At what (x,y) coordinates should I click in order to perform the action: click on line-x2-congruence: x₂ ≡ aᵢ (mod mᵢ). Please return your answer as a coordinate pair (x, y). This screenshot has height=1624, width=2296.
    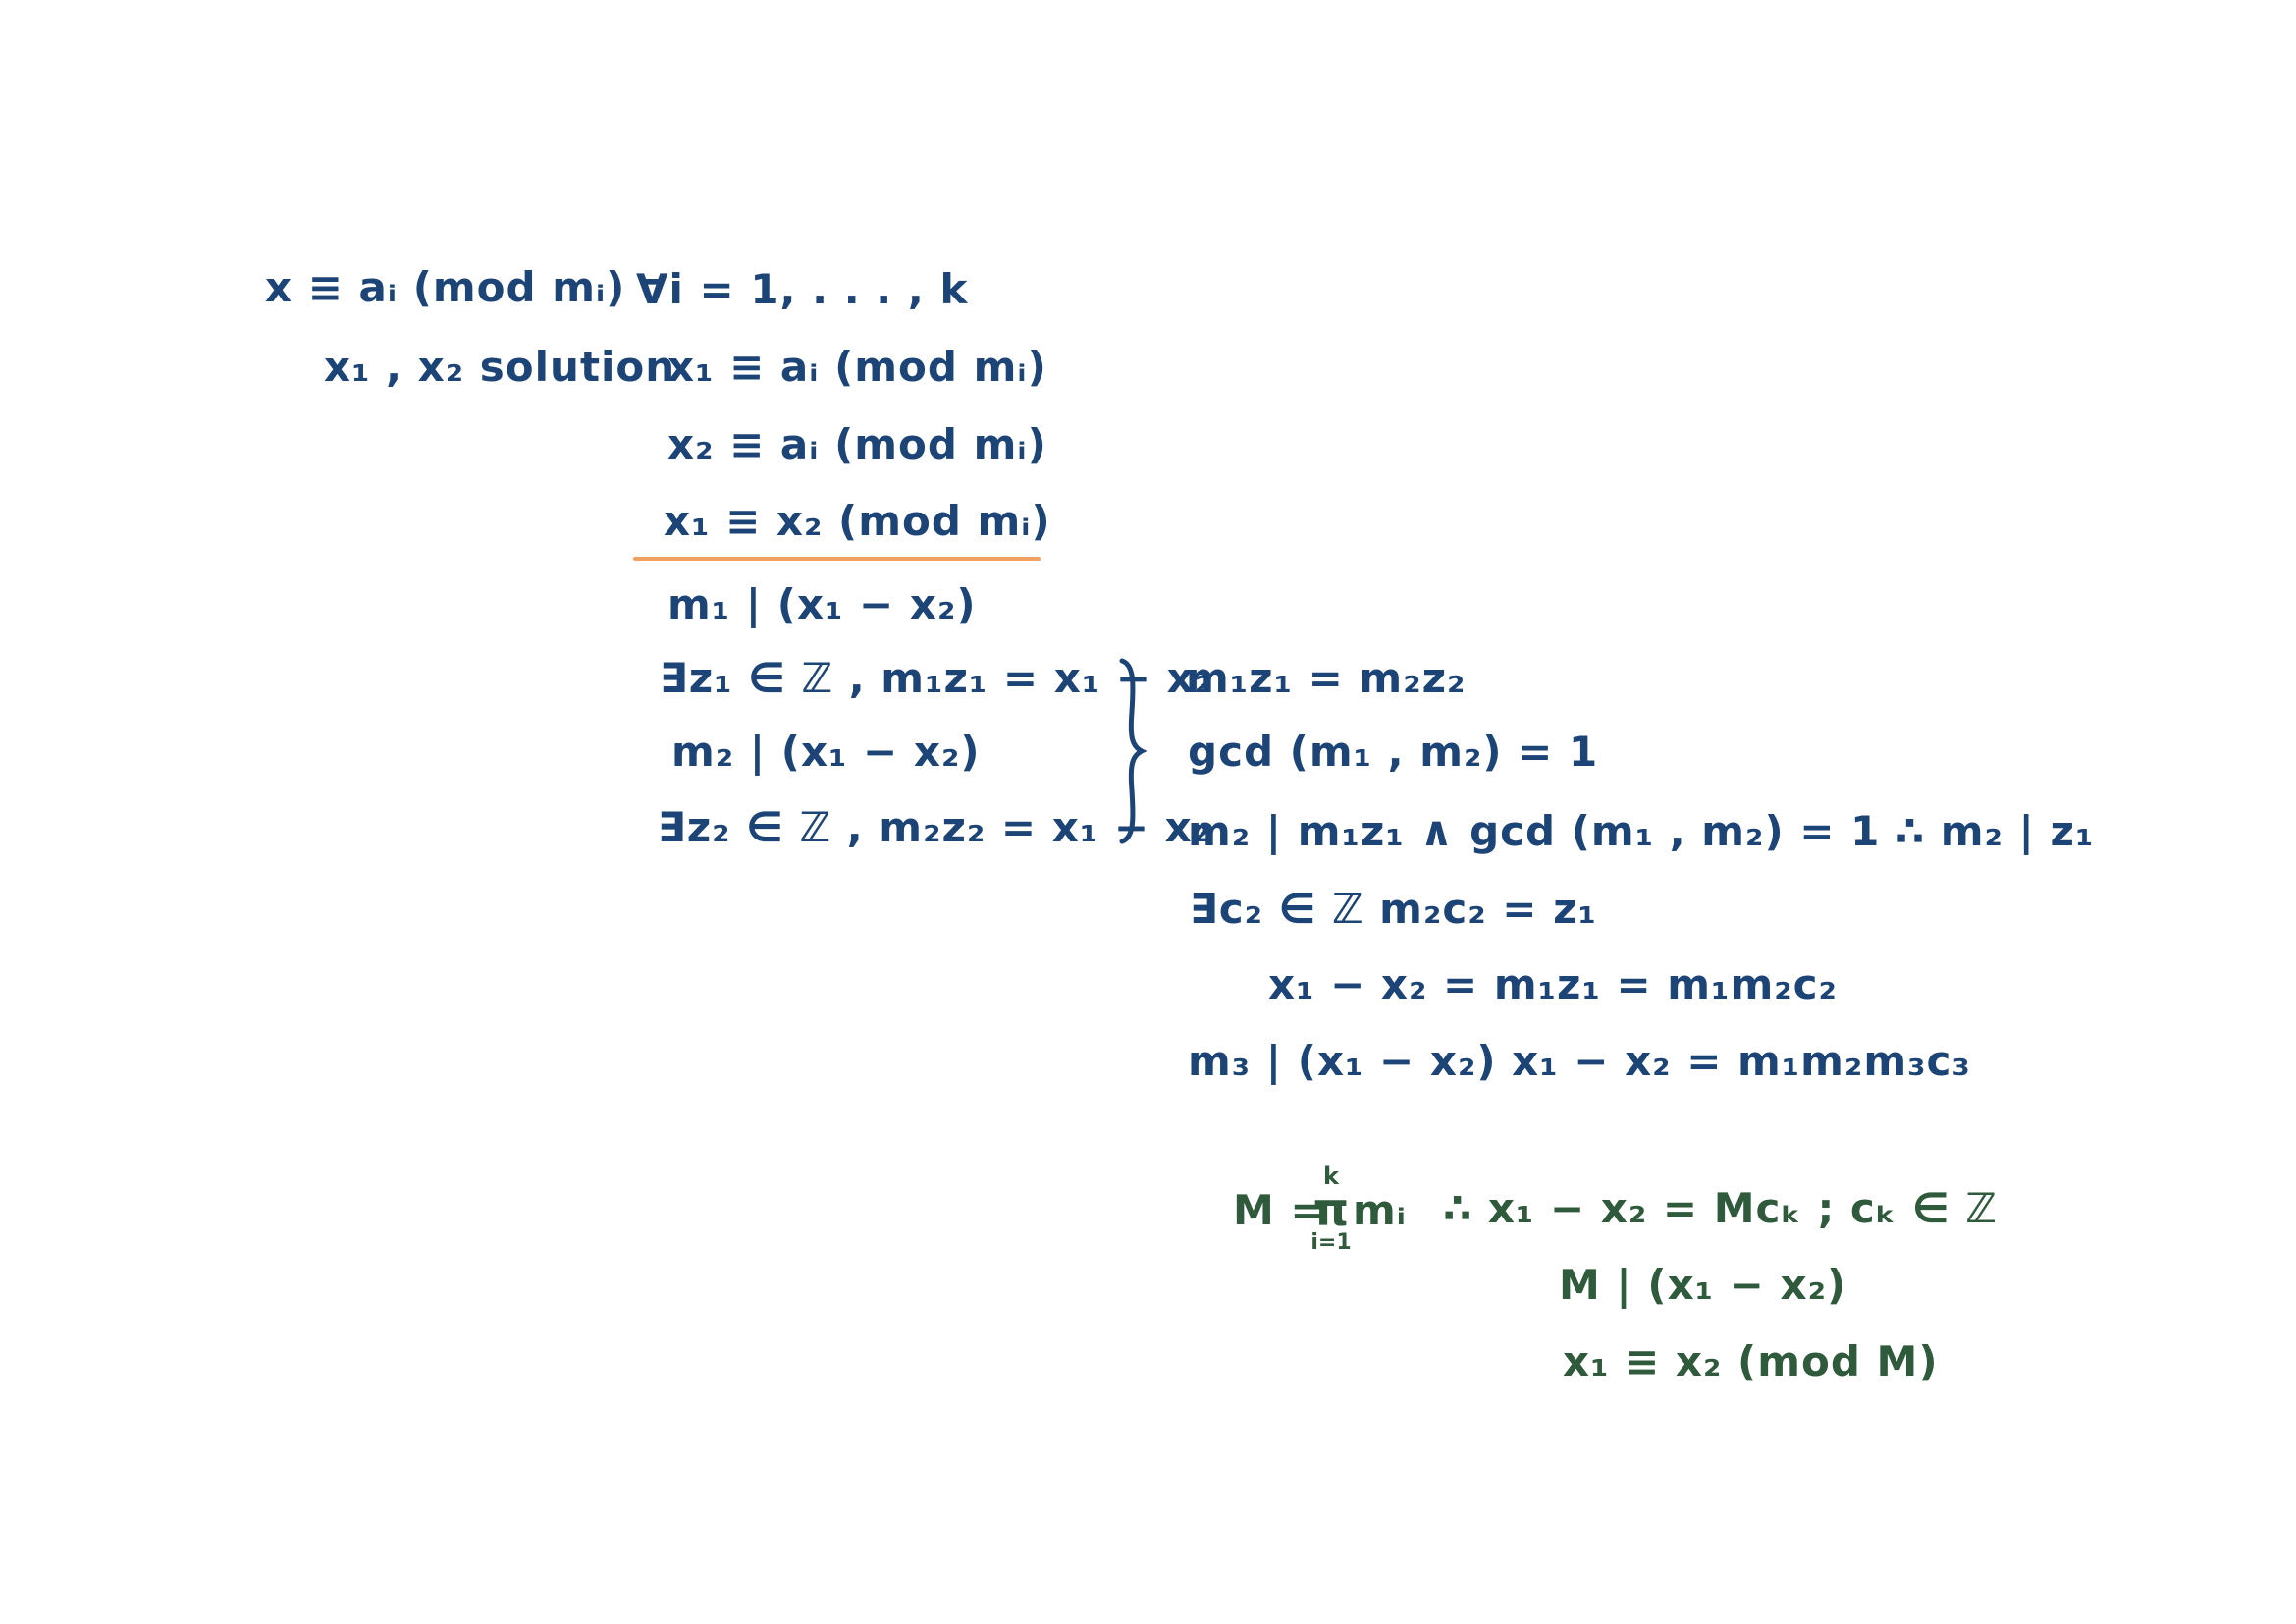
    Looking at the image, I should click on (857, 444).